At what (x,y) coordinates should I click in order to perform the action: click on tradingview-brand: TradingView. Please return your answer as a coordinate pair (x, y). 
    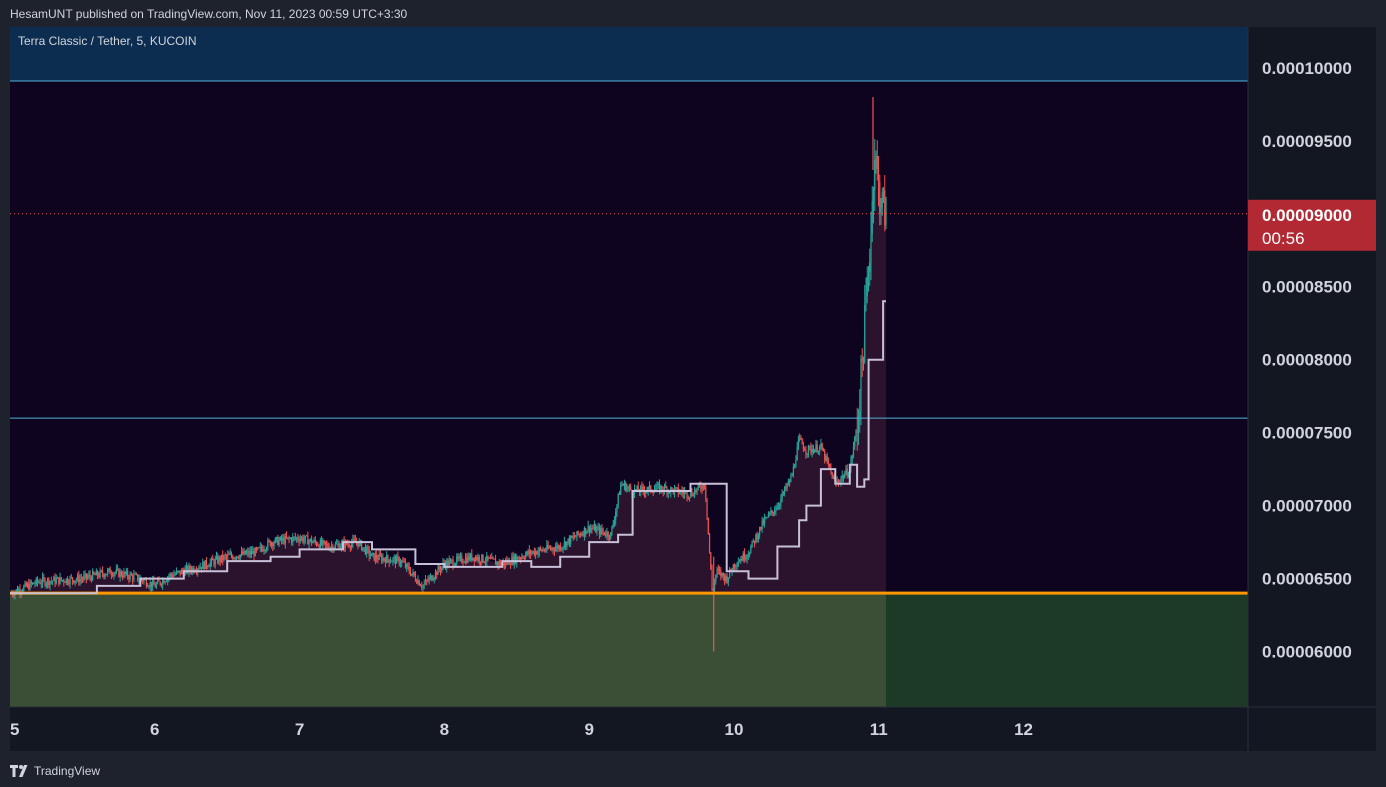
    Looking at the image, I should click on (55, 771).